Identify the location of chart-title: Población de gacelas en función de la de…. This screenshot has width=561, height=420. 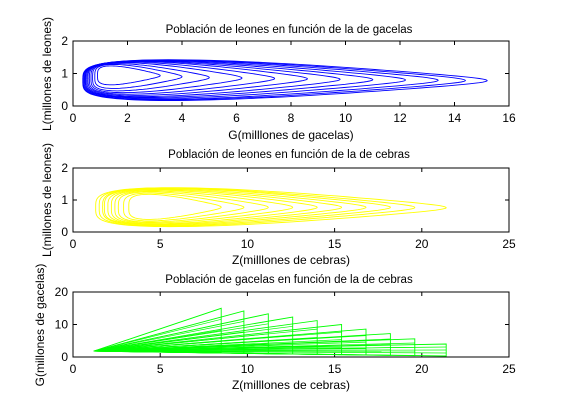
(289, 280).